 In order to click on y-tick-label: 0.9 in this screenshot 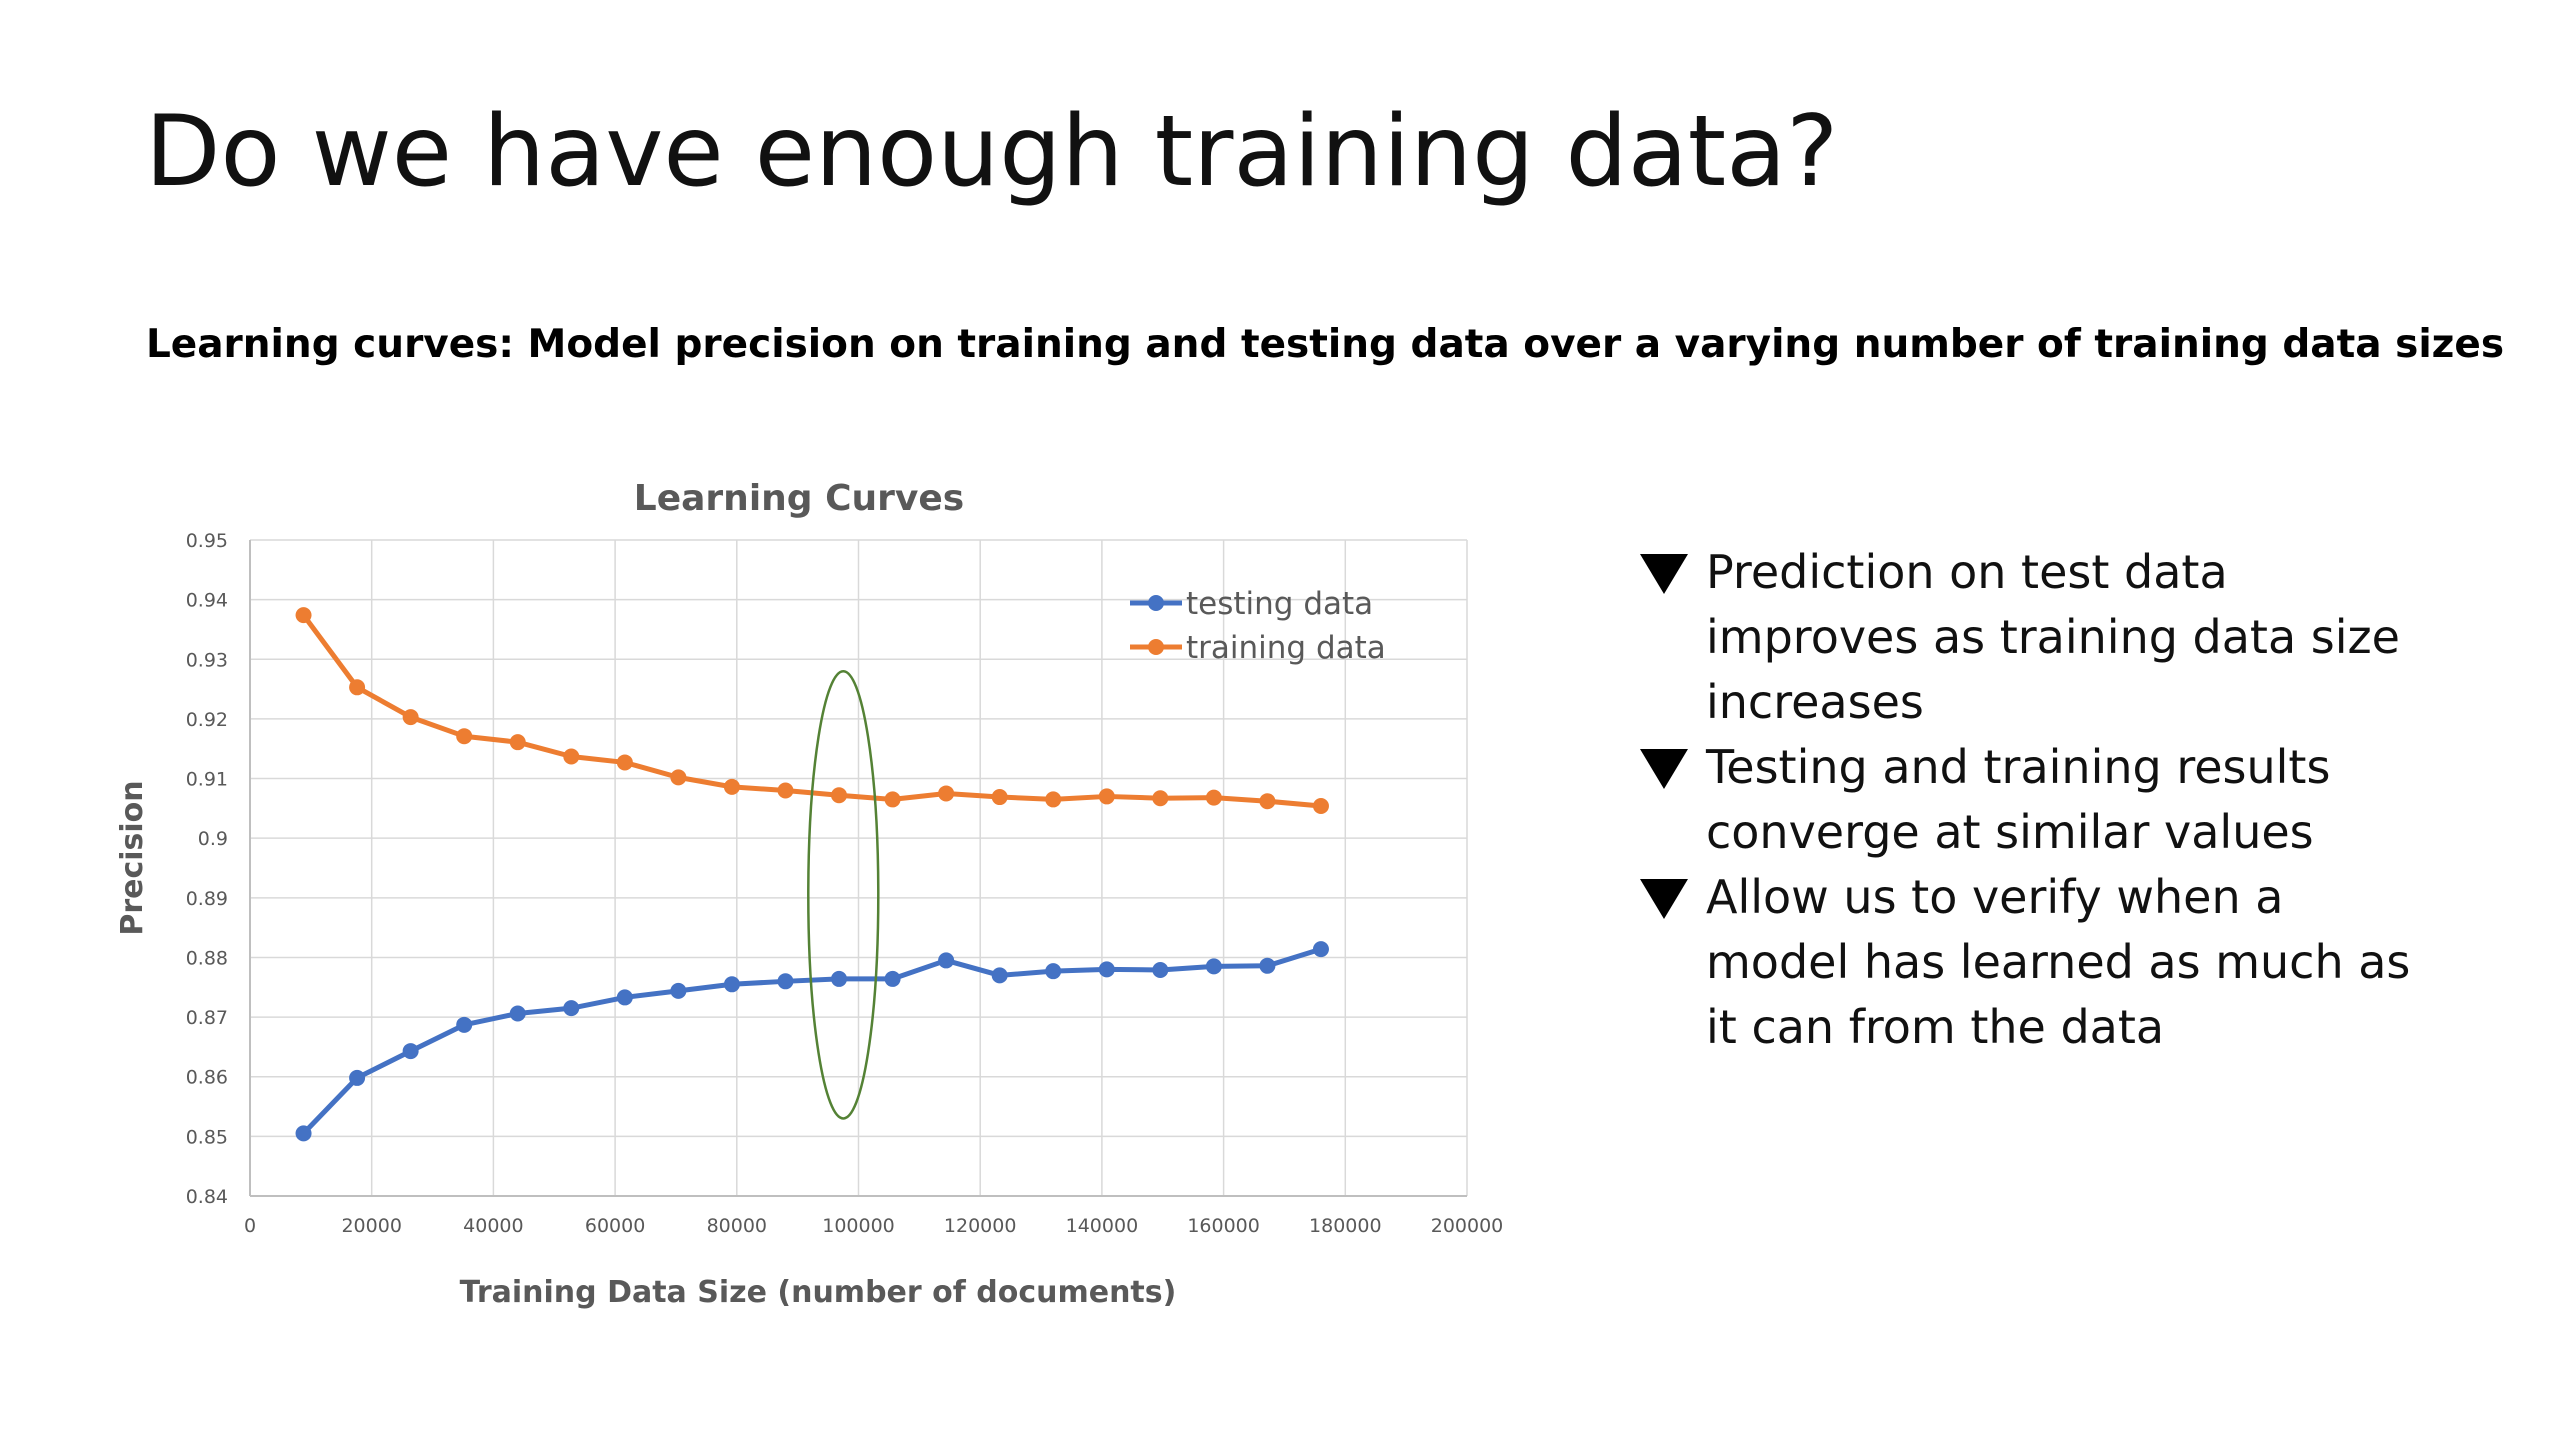, I will do `click(213, 839)`.